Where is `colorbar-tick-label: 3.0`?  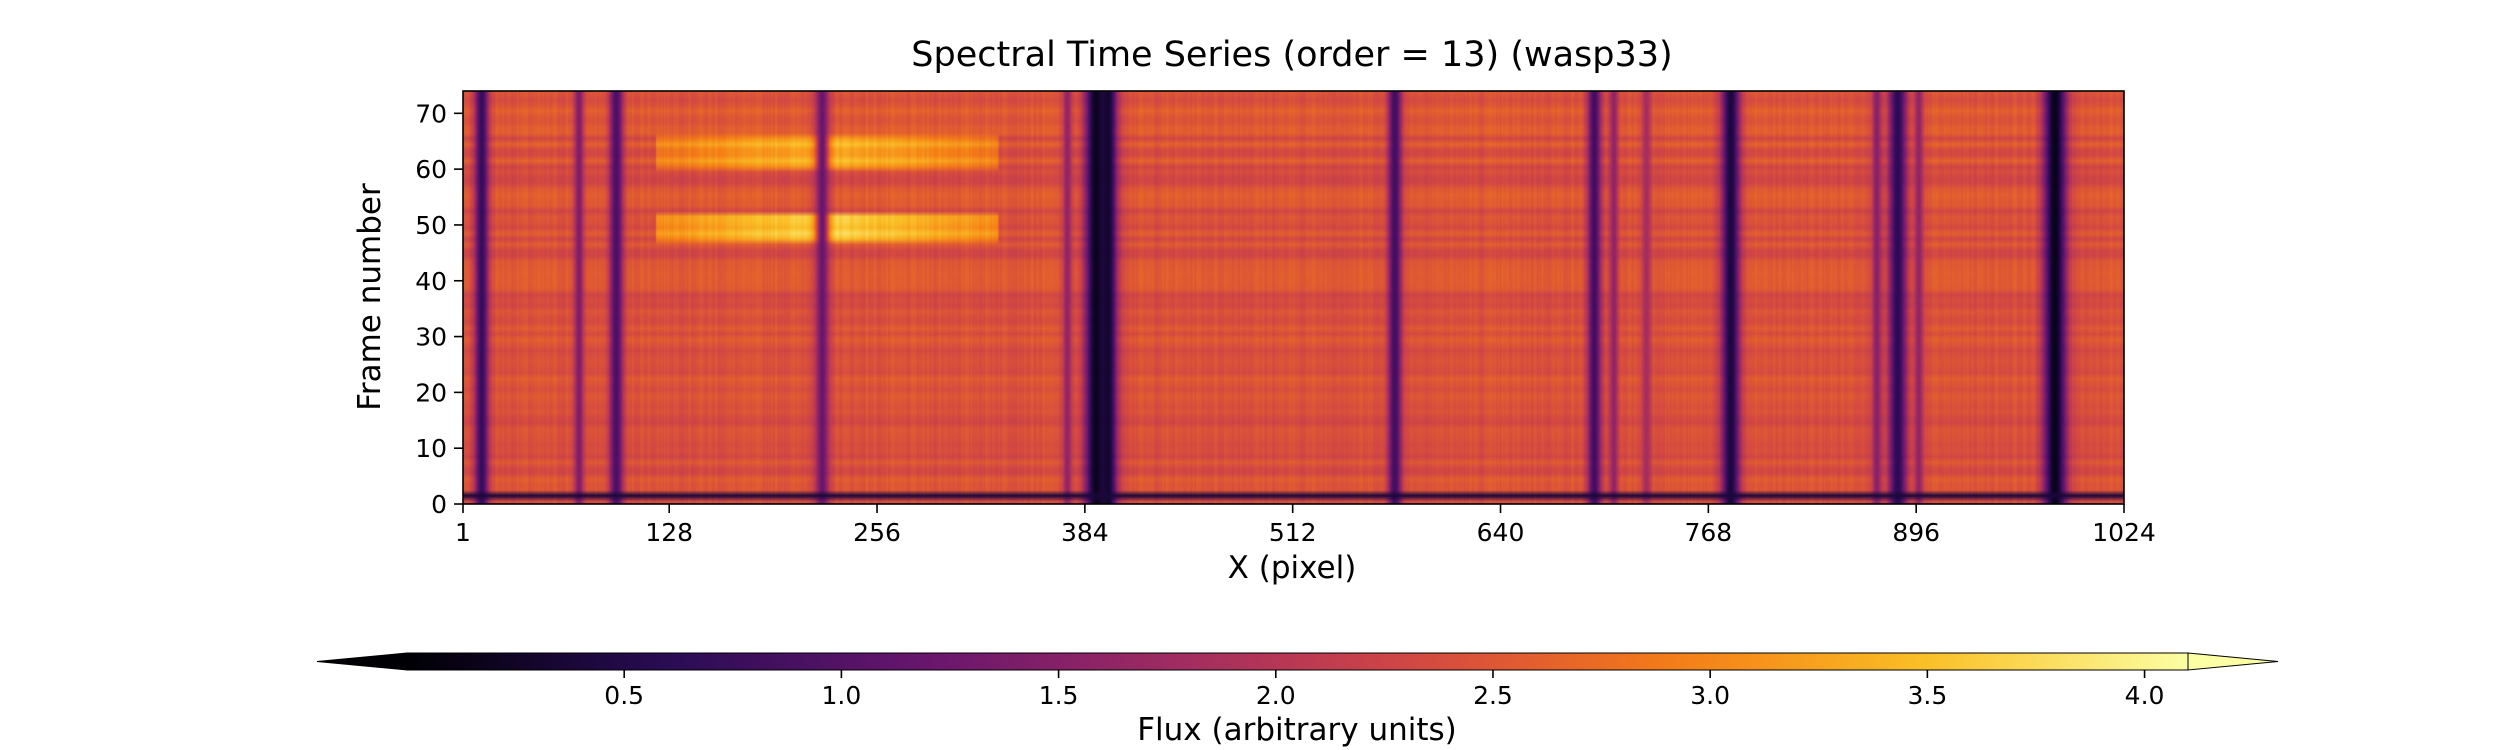
colorbar-tick-label: 3.0 is located at coordinates (1710, 695).